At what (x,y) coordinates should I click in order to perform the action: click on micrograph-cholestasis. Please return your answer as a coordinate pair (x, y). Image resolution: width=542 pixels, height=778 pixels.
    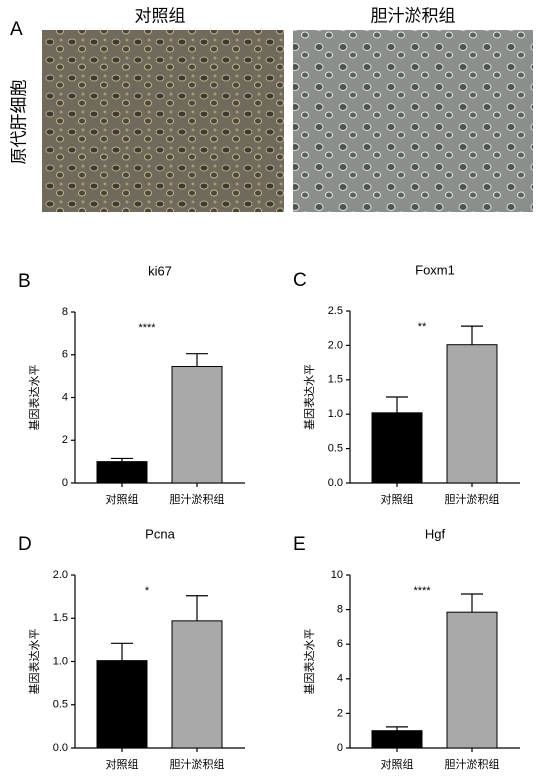
    Looking at the image, I should click on (413, 121).